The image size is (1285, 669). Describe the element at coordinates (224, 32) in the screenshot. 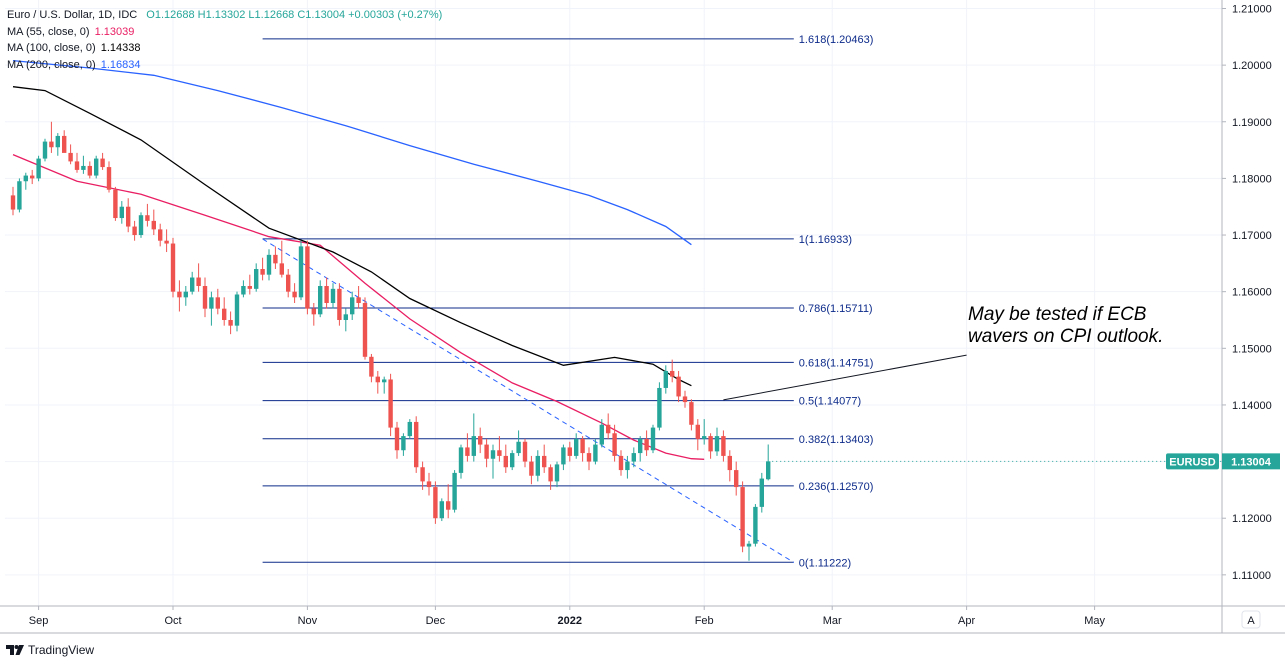

I see `ma55-legend: MA (55, close, 0) 1.13039` at that location.